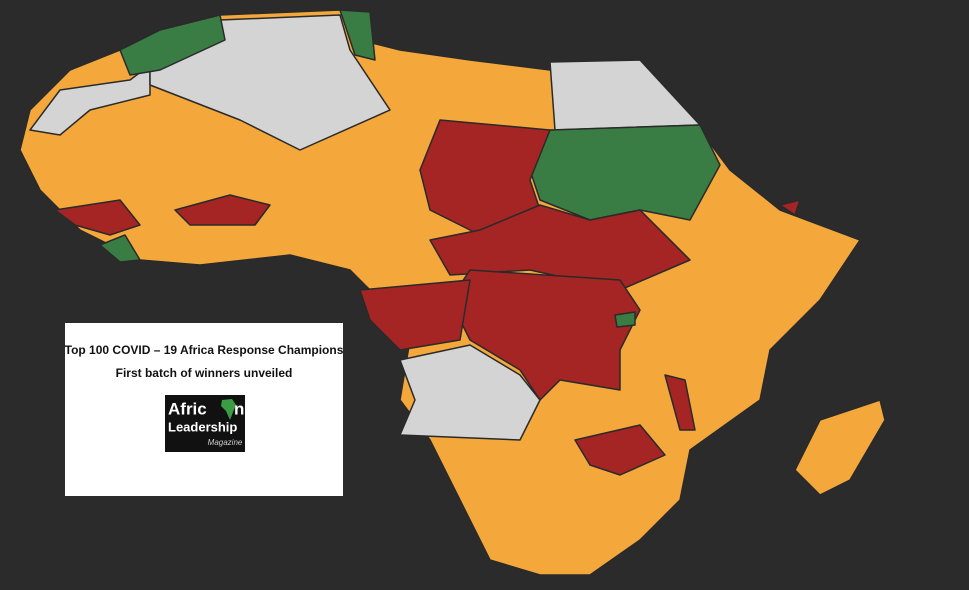 This screenshot has height=590, width=969. Describe the element at coordinates (222, 210) in the screenshot. I see `burkina-faso` at that location.